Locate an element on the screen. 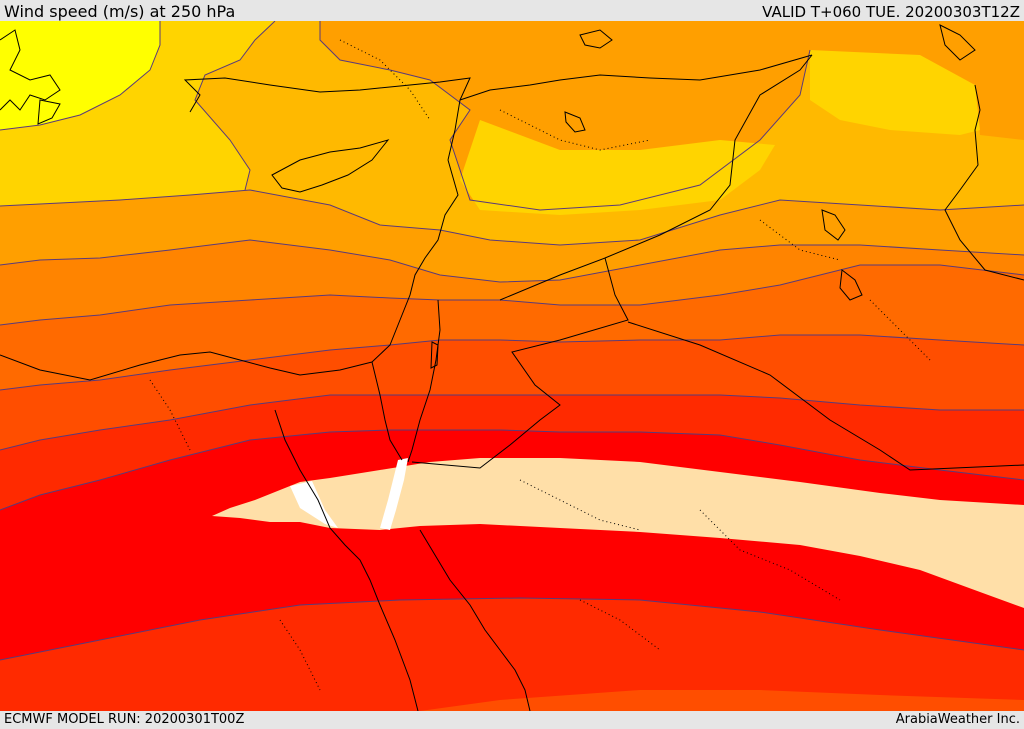 The image size is (1024, 729). brand-label: ArabiaWeather Inc. is located at coordinates (957, 719).